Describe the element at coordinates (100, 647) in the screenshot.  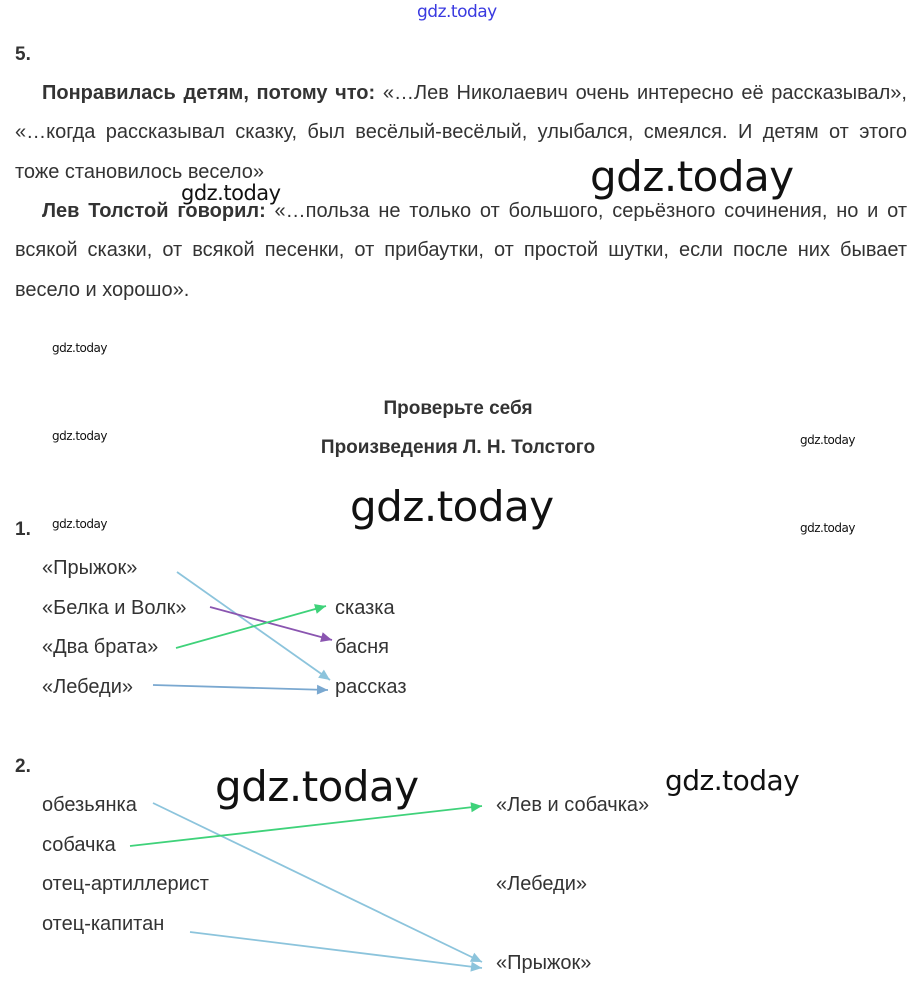
I see `left-item: «Два брата»` at that location.